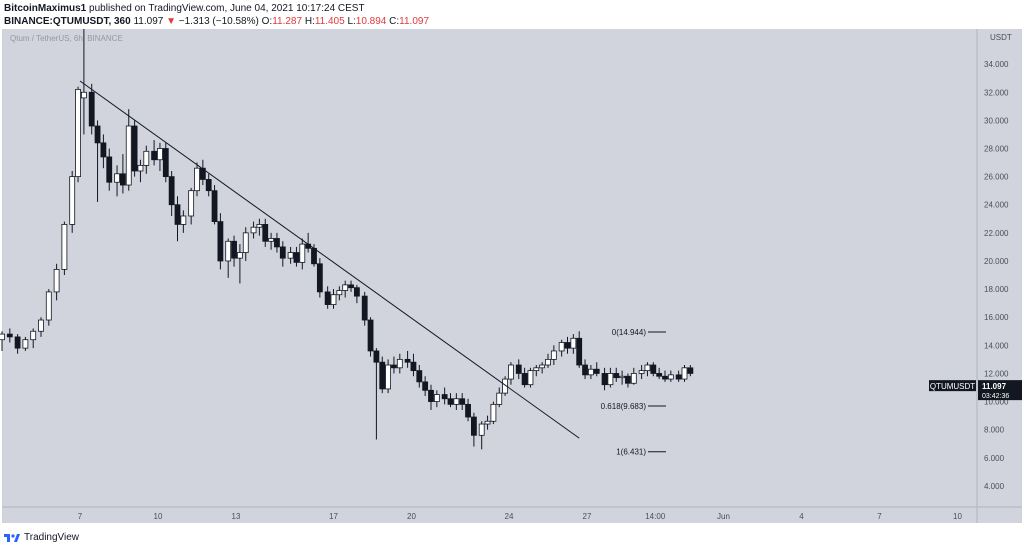 The width and height of the screenshot is (1024, 547). Describe the element at coordinates (80, 516) in the screenshot. I see `time-tick-label: 7` at that location.